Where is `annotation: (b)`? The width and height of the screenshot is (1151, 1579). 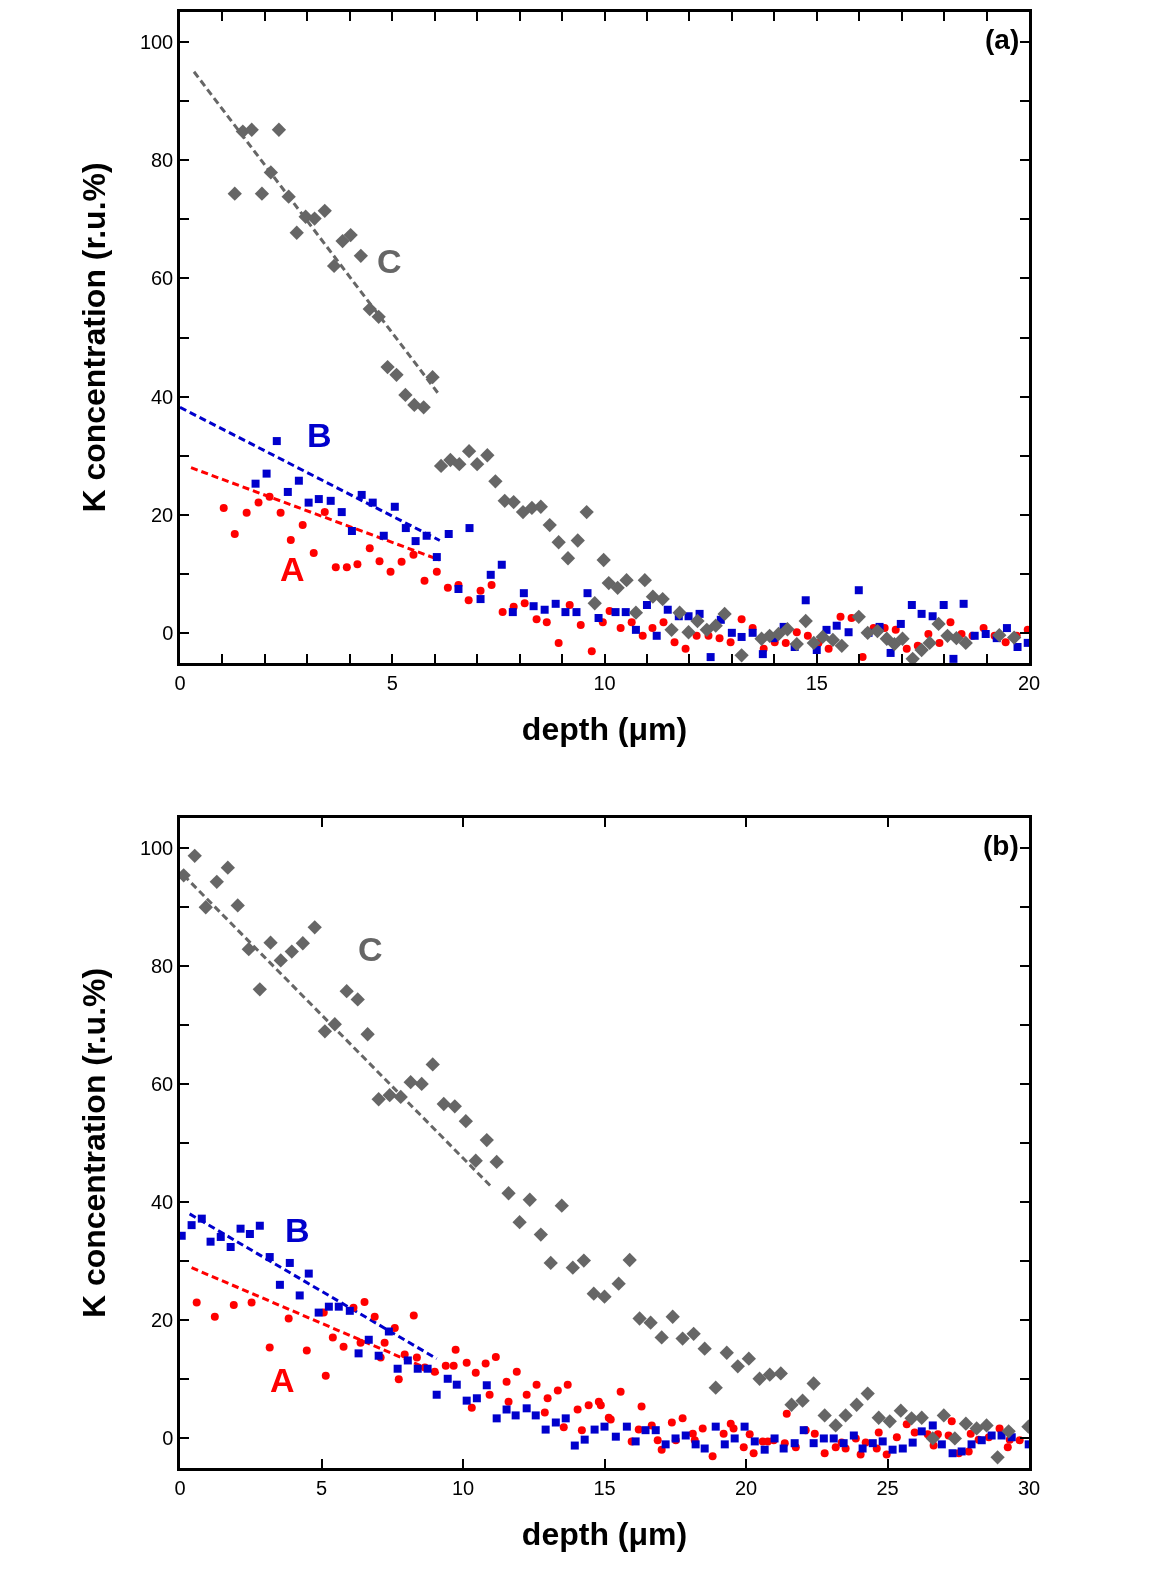 annotation: (b) is located at coordinates (1001, 845).